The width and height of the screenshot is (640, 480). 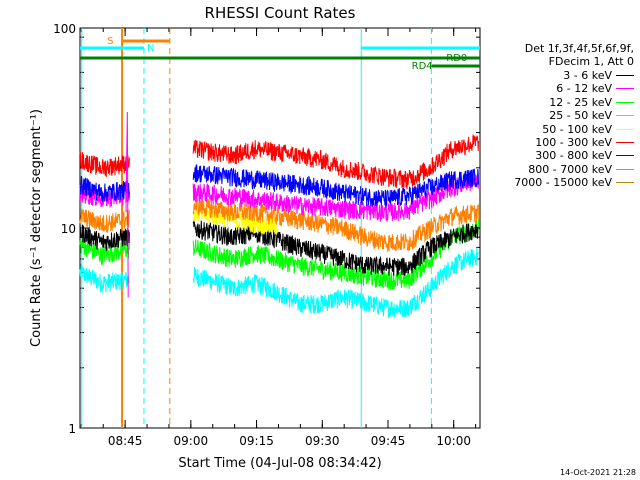 I want to click on legend-entry: 300 - 800 keV, so click(x=554, y=156).